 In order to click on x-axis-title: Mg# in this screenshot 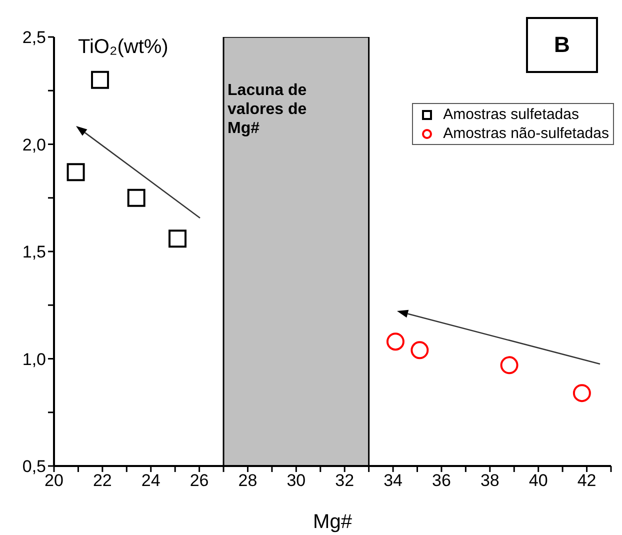, I will do `click(333, 522)`.